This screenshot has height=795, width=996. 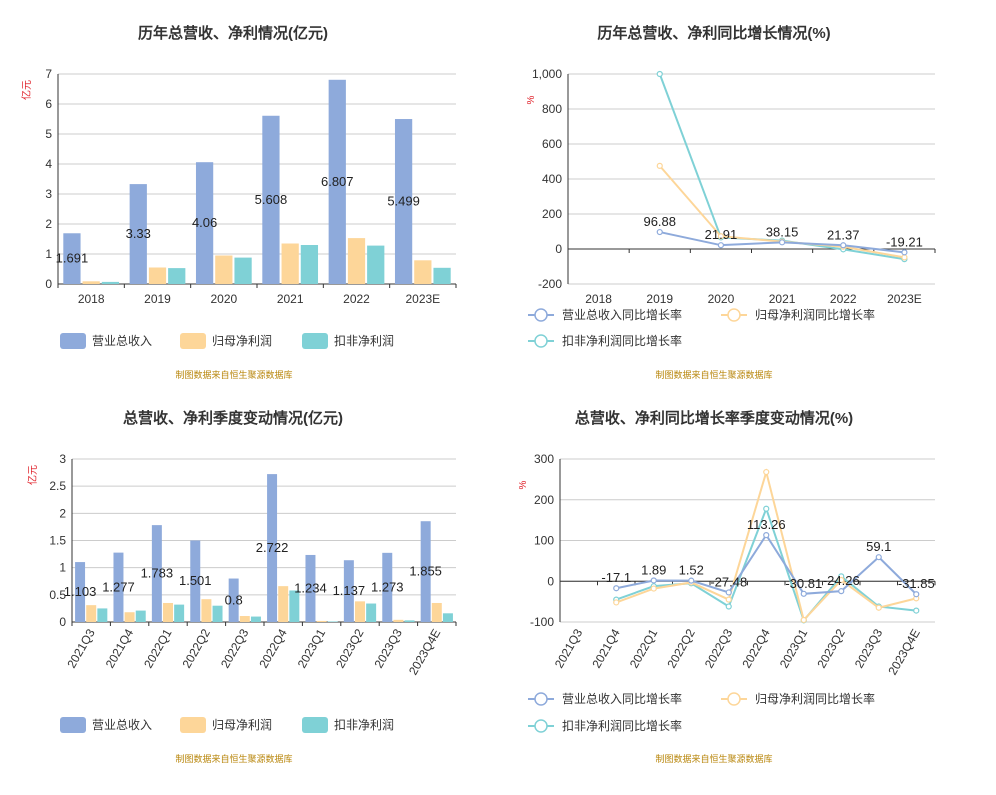 I want to click on legend-label: 扣非净利润同比增长率, so click(x=622, y=340).